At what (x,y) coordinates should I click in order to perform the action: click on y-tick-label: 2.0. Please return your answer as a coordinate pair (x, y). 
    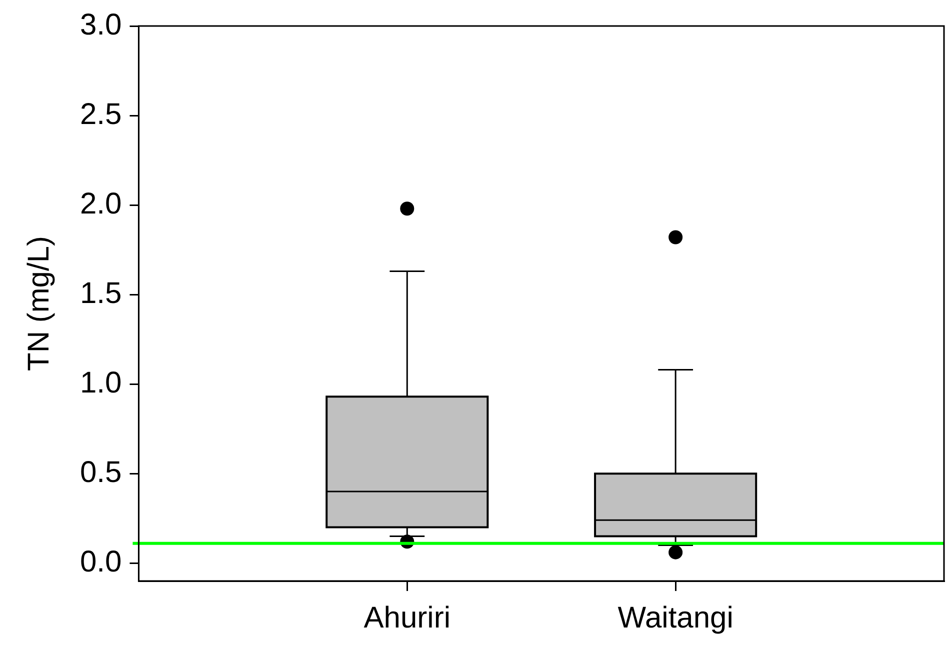
    Looking at the image, I should click on (101, 203).